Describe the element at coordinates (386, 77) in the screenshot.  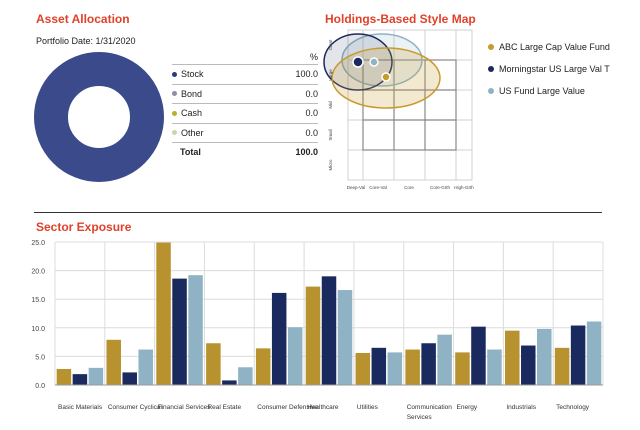
I see `abc-fund-centroid-marker` at that location.